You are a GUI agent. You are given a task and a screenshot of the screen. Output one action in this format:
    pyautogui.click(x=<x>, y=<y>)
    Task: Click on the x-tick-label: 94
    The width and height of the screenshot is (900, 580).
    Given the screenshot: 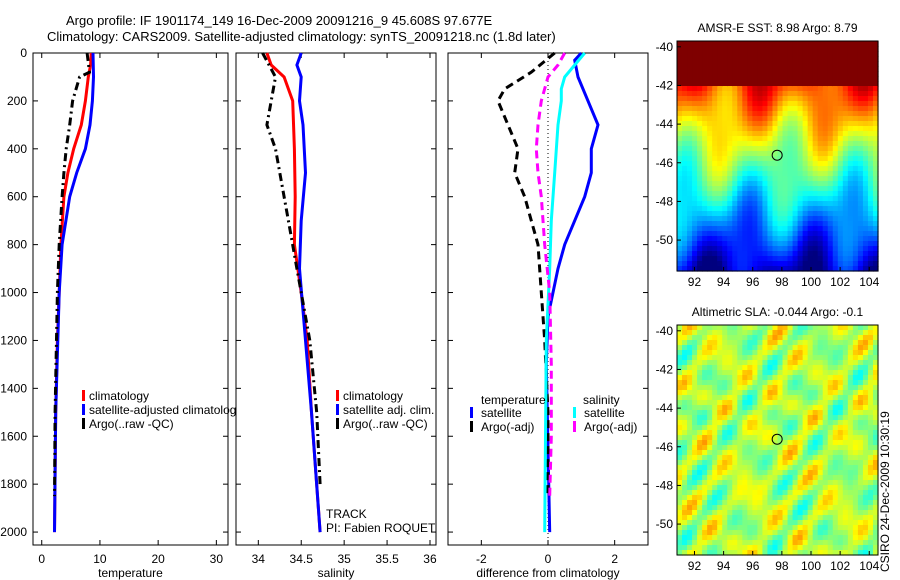 What is the action you would take?
    pyautogui.click(x=724, y=282)
    